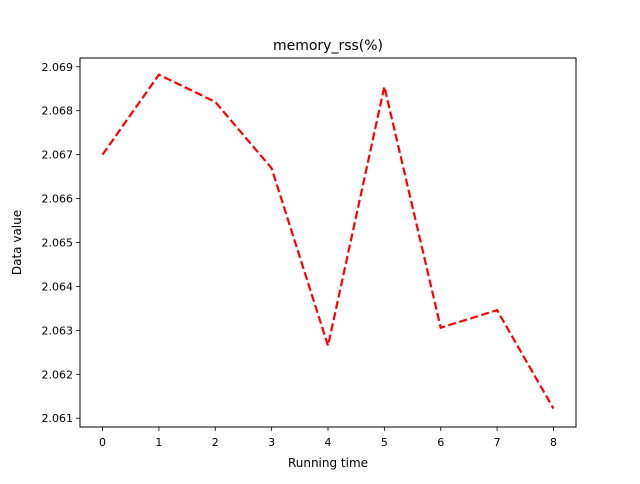  Describe the element at coordinates (553, 442) in the screenshot. I see `x-tick-label: 8` at that location.